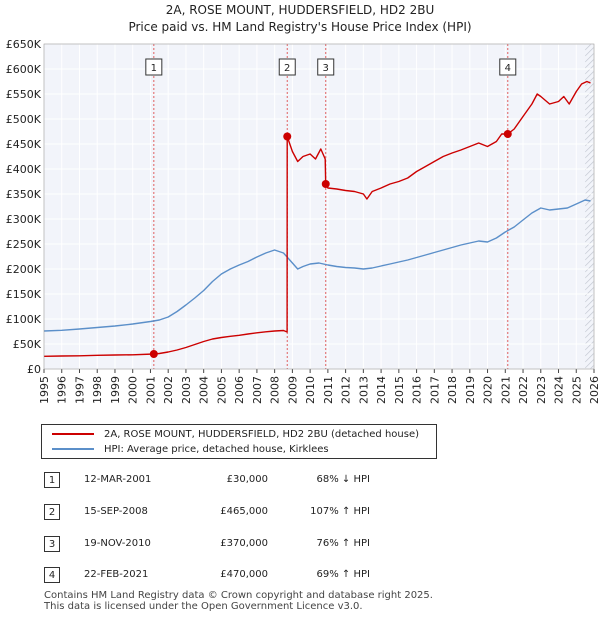  I want to click on y-tick-label: £100K, so click(24, 319).